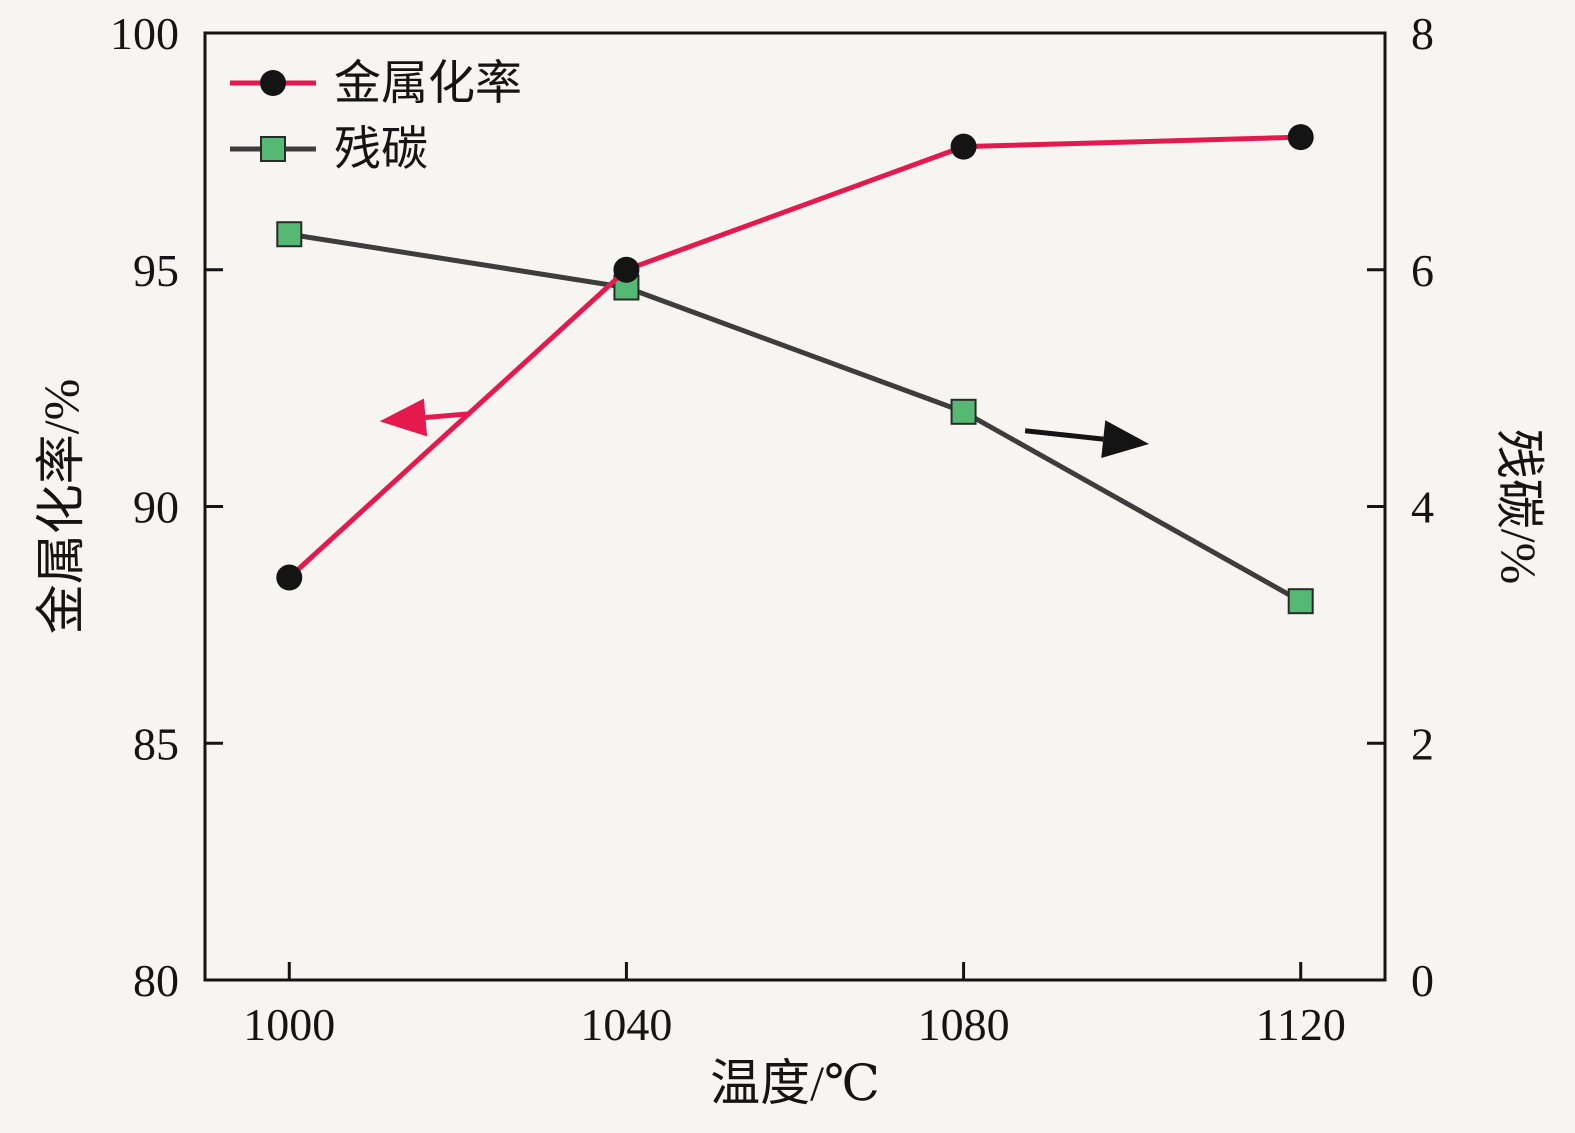 The width and height of the screenshot is (1575, 1133). I want to click on right-axis-tick-label: 2, so click(1422, 743).